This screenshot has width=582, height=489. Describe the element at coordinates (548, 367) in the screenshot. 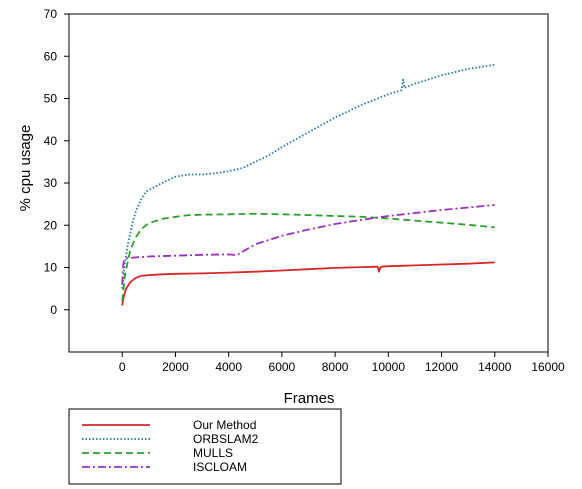

I see `x-tick-label: 16000` at that location.